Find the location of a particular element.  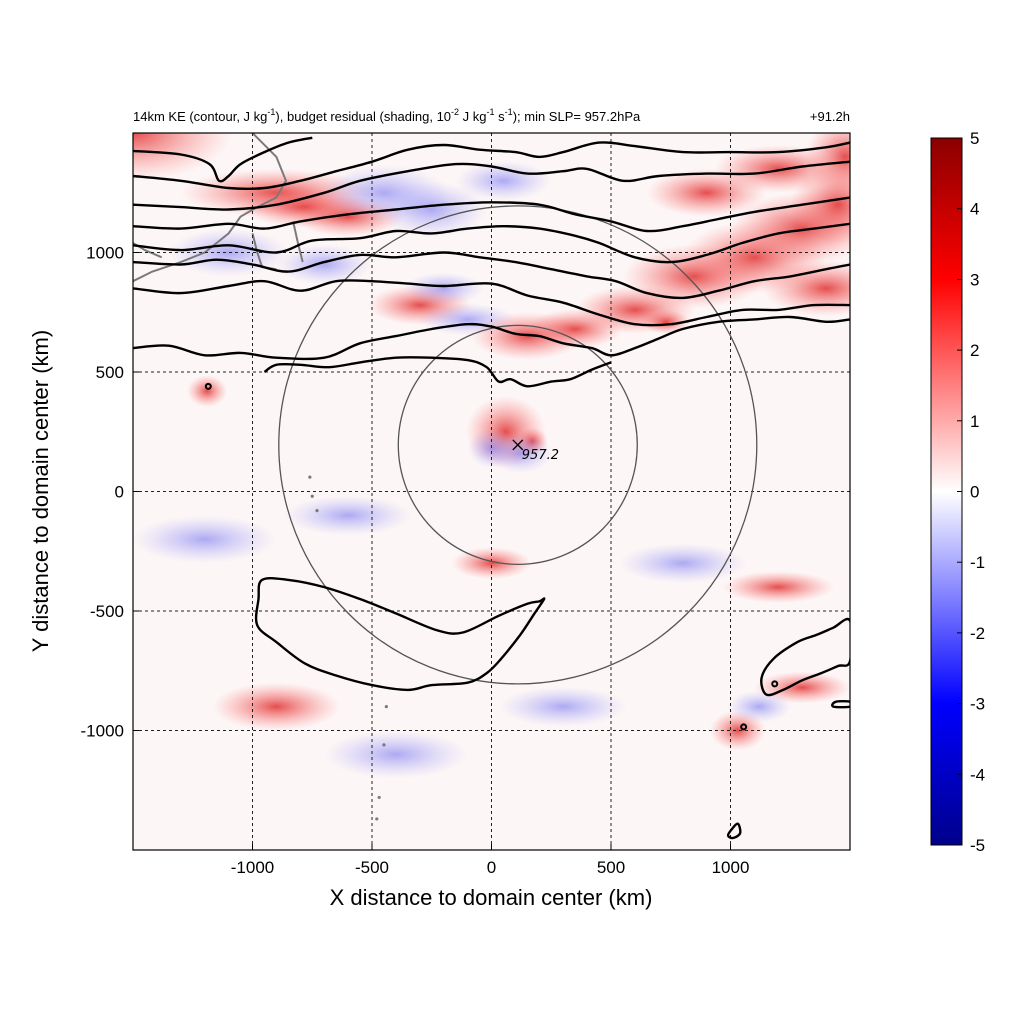

colorbar-tick-label: 2 is located at coordinates (974, 350).